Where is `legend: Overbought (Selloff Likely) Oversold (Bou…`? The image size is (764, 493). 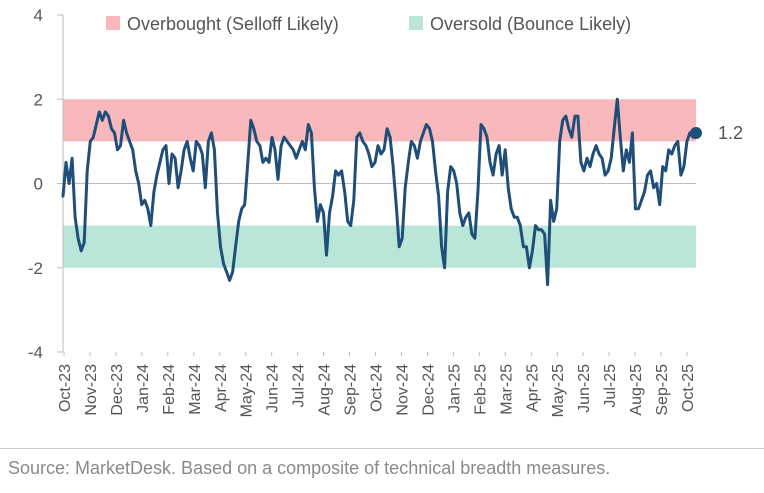 legend: Overbought (Selloff Likely) Oversold (Bou… is located at coordinates (368, 24).